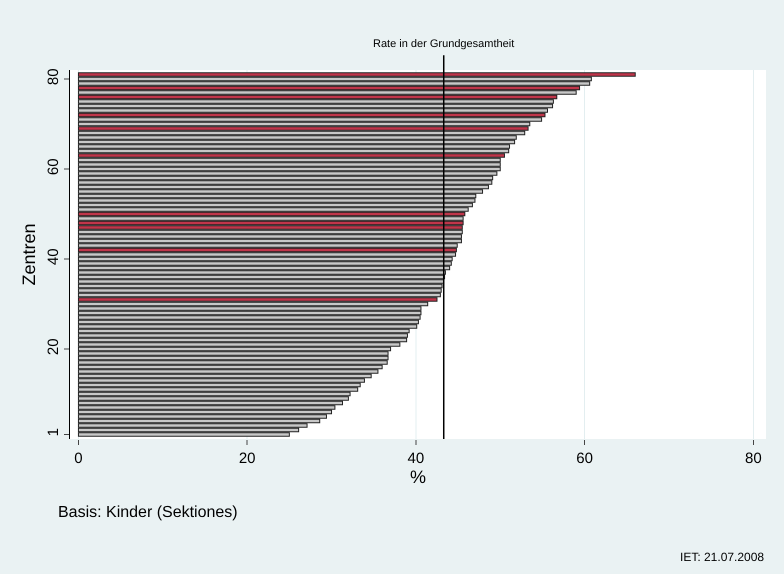 The width and height of the screenshot is (784, 574). What do you see at coordinates (753, 458) in the screenshot?
I see `x-tick-label: 80` at bounding box center [753, 458].